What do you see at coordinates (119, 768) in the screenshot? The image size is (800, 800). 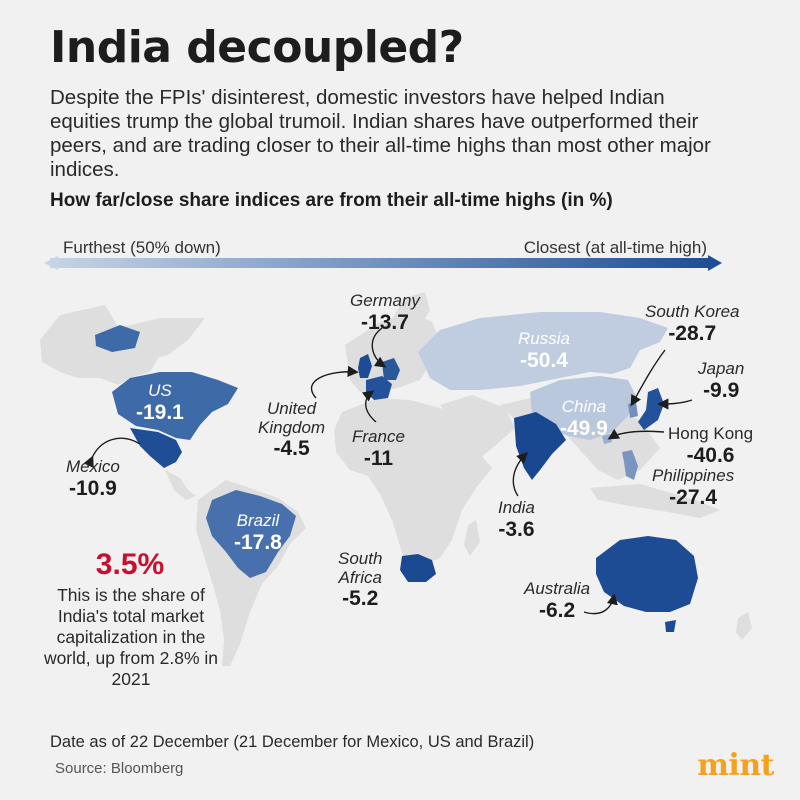 I see `source-note: Source: Bloomberg` at bounding box center [119, 768].